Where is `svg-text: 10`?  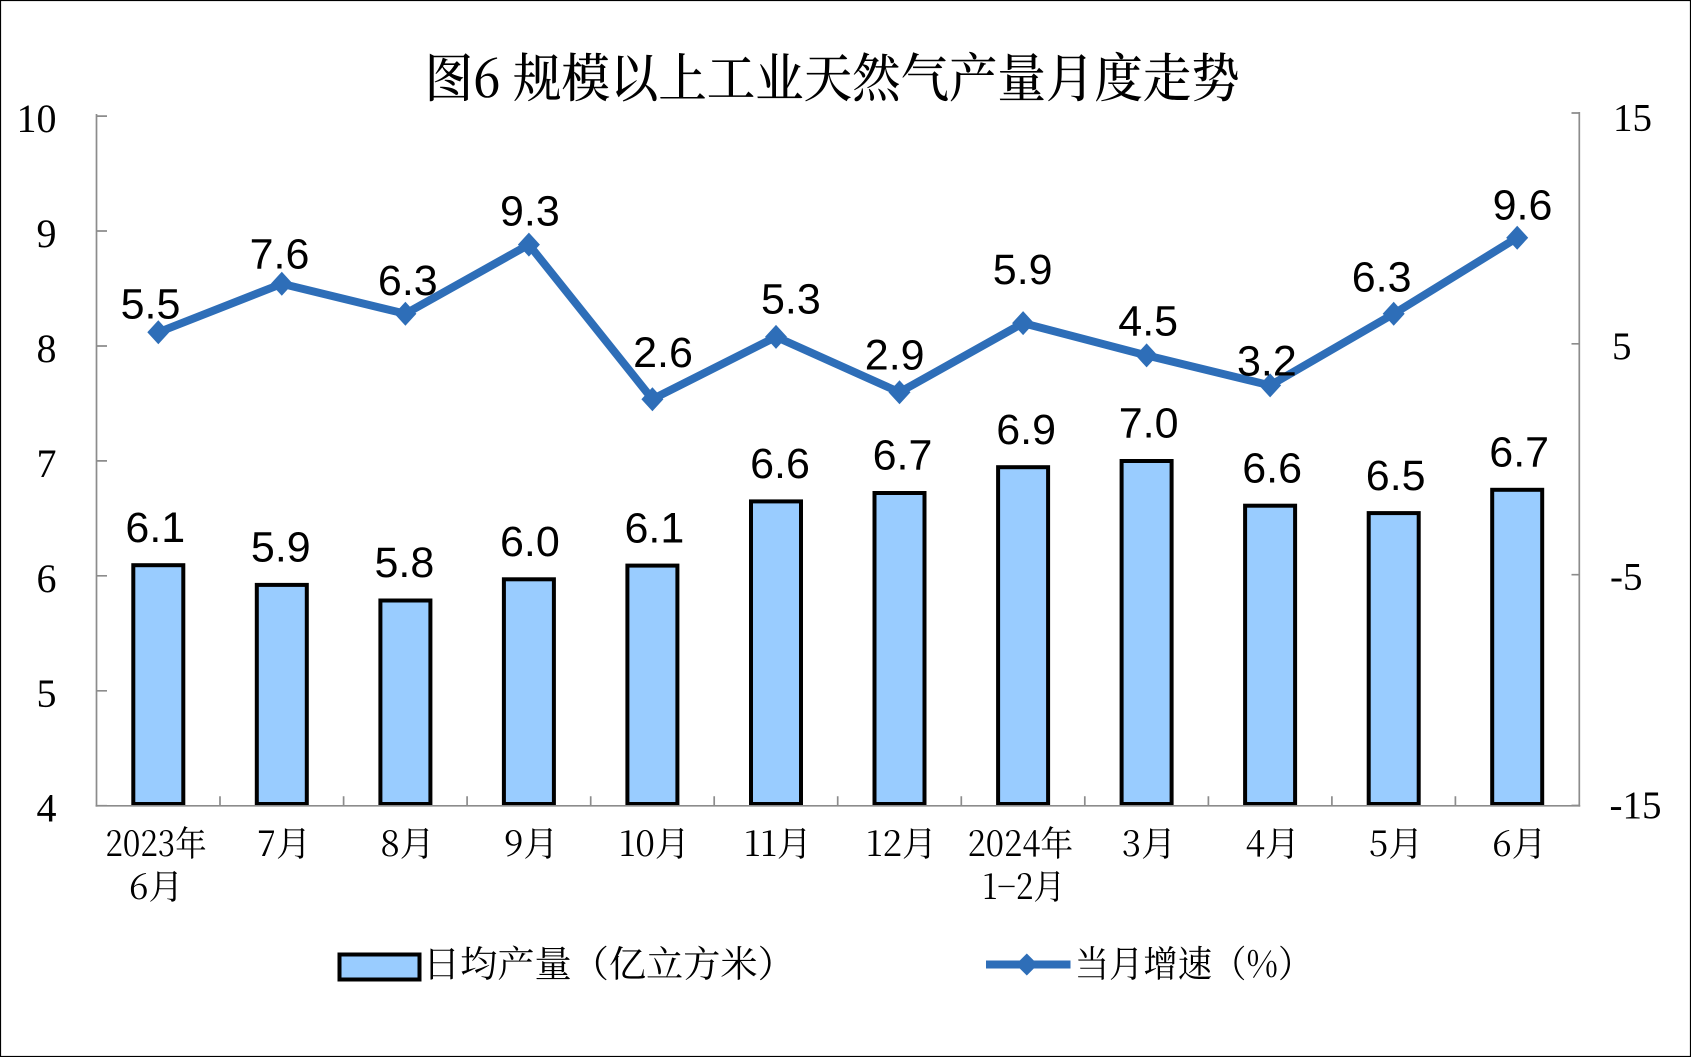 svg-text: 10 is located at coordinates (37, 118).